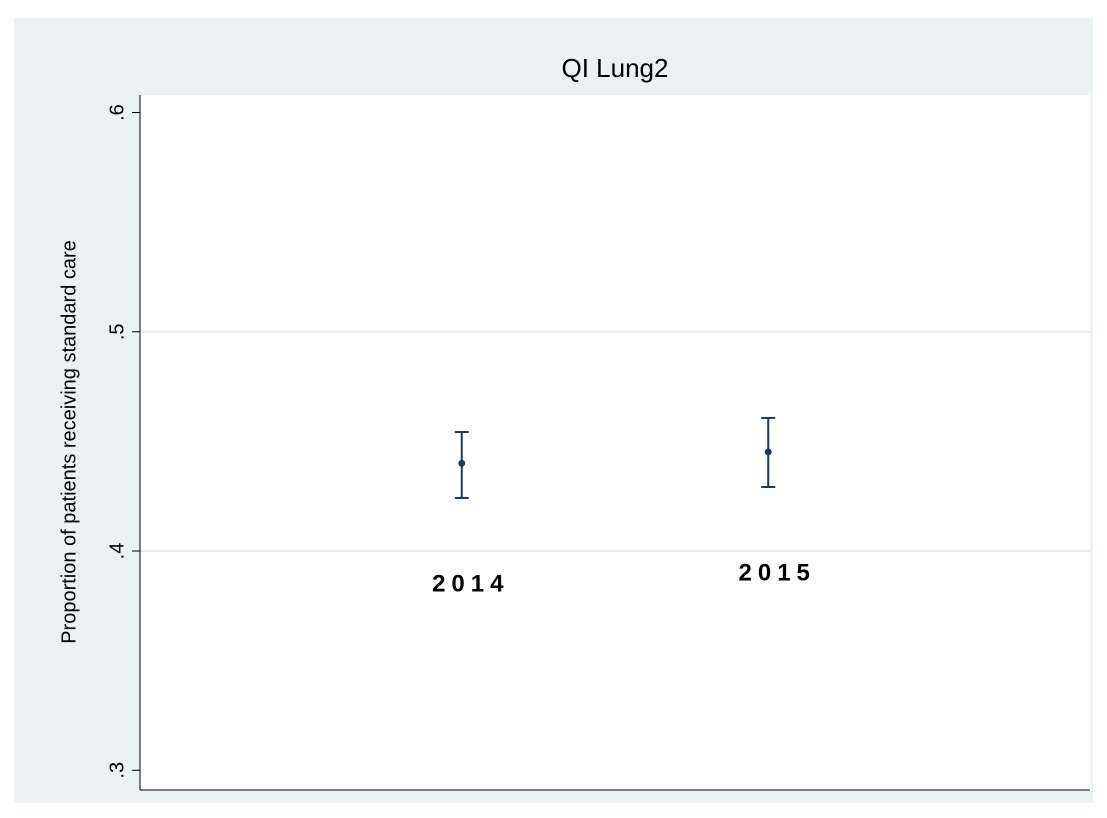 The height and width of the screenshot is (818, 1107). I want to click on y-tick-label: .6, so click(117, 112).